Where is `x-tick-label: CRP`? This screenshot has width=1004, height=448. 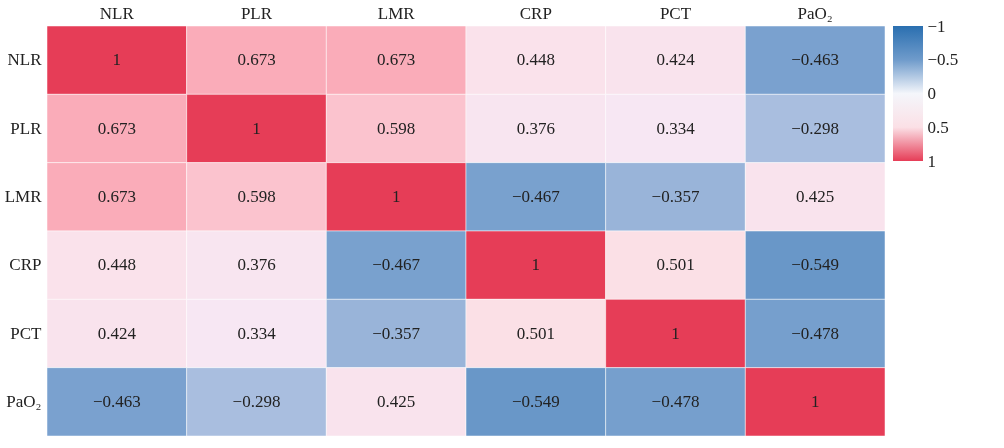 x-tick-label: CRP is located at coordinates (535, 13).